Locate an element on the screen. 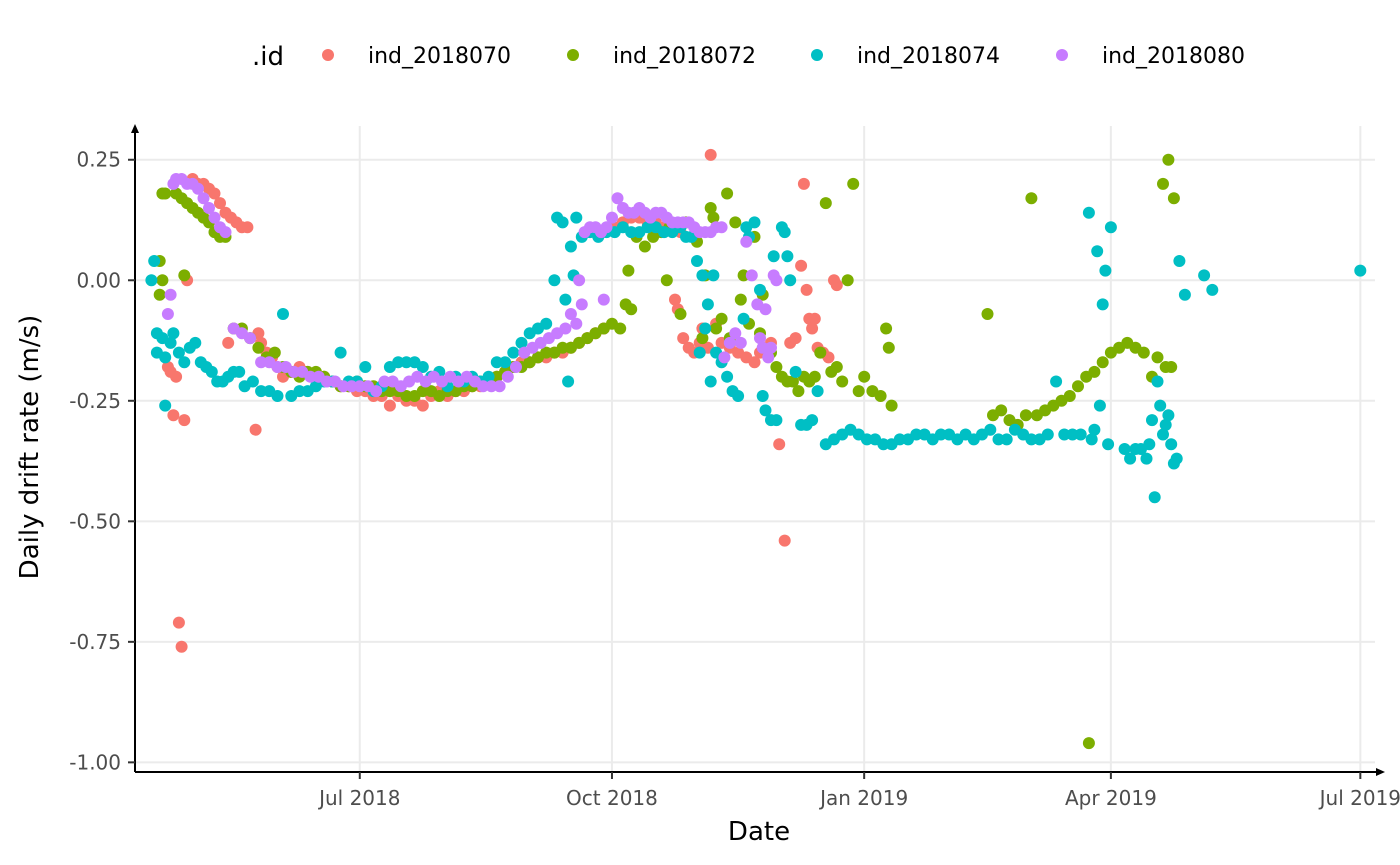 Image resolution: width=1400 pixels, height=865 pixels. legend-label: ind_2018074 is located at coordinates (928, 56).